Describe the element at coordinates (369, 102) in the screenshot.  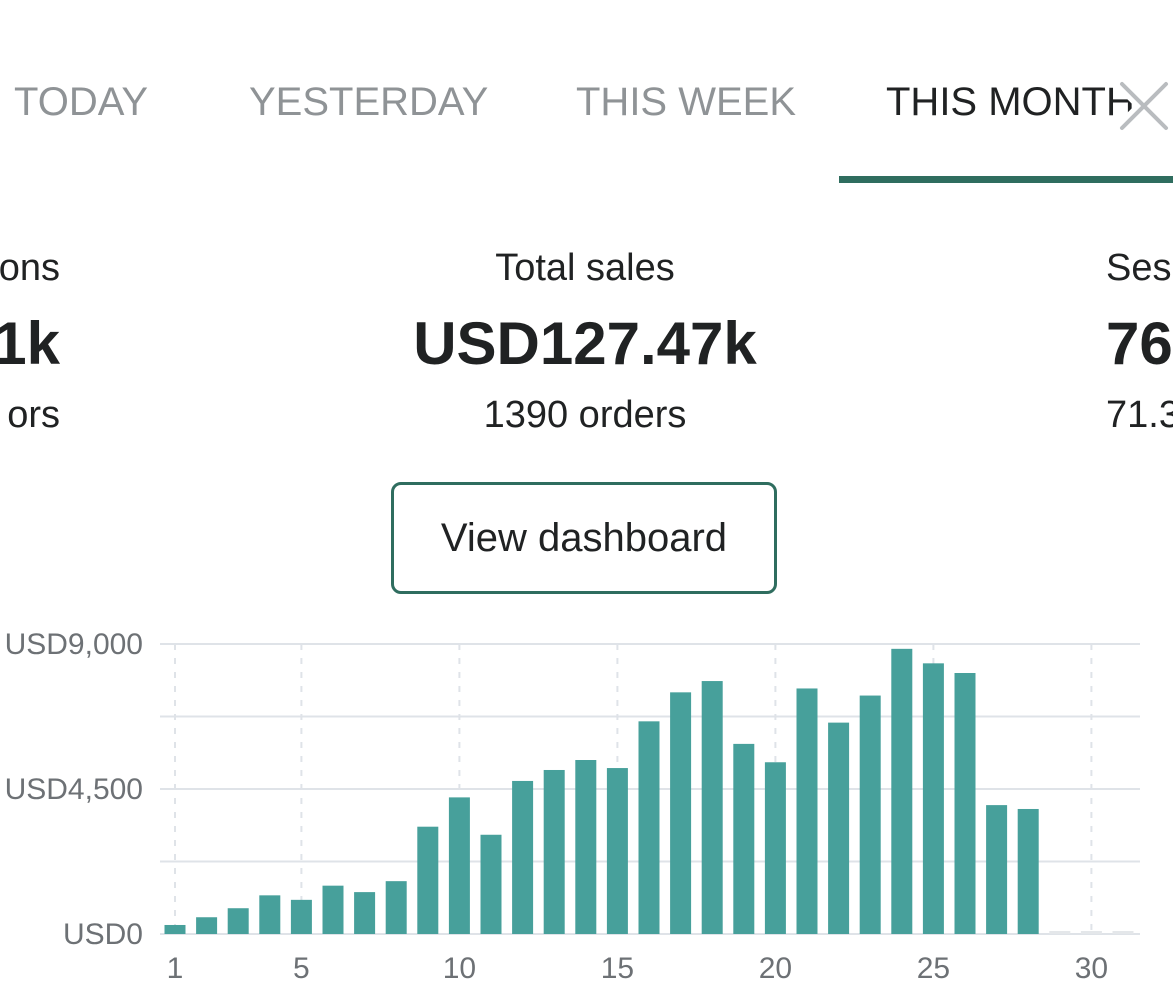
I see `tab-yesterday: YESTERDAY` at that location.